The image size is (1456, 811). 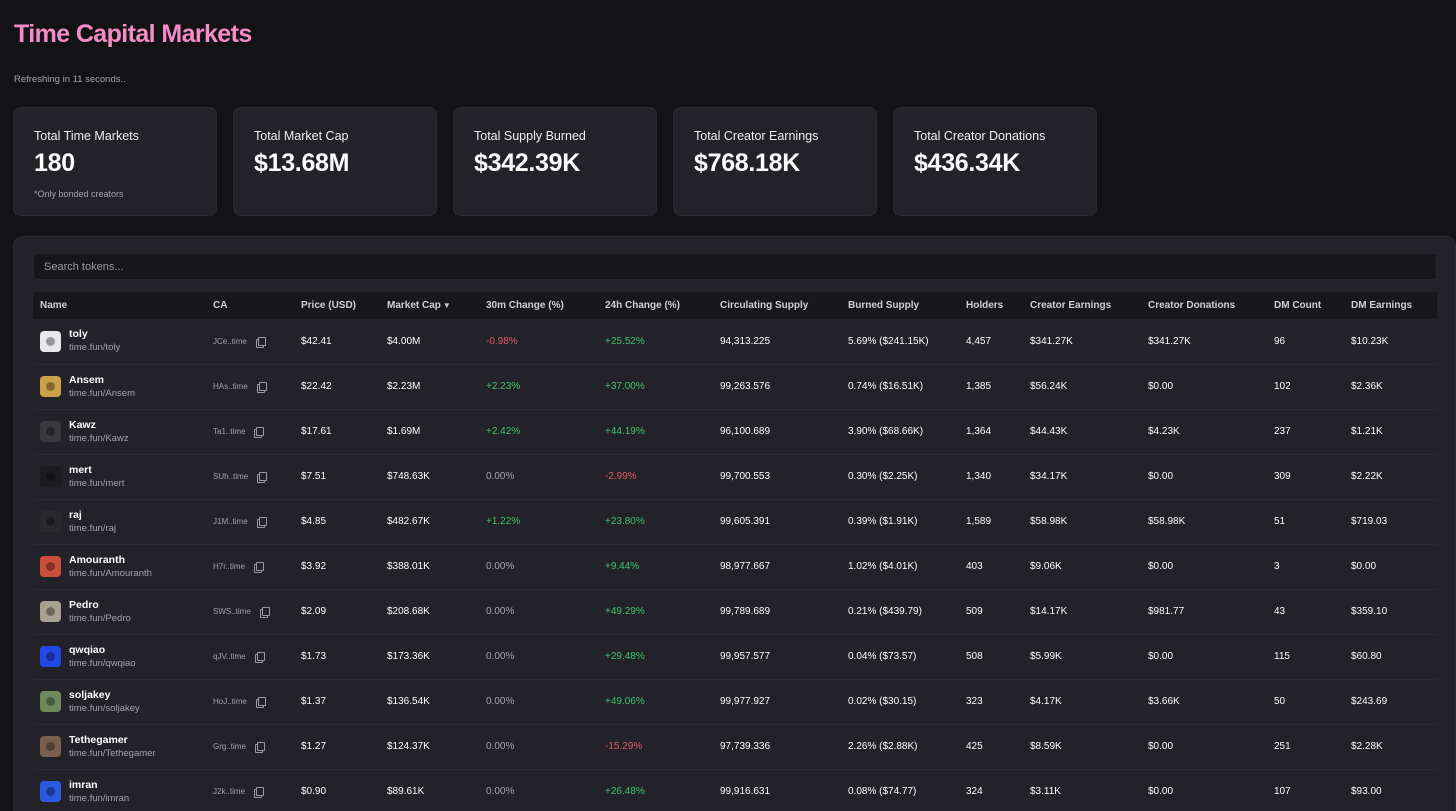 What do you see at coordinates (80, 469) in the screenshot?
I see `token-name: mert` at bounding box center [80, 469].